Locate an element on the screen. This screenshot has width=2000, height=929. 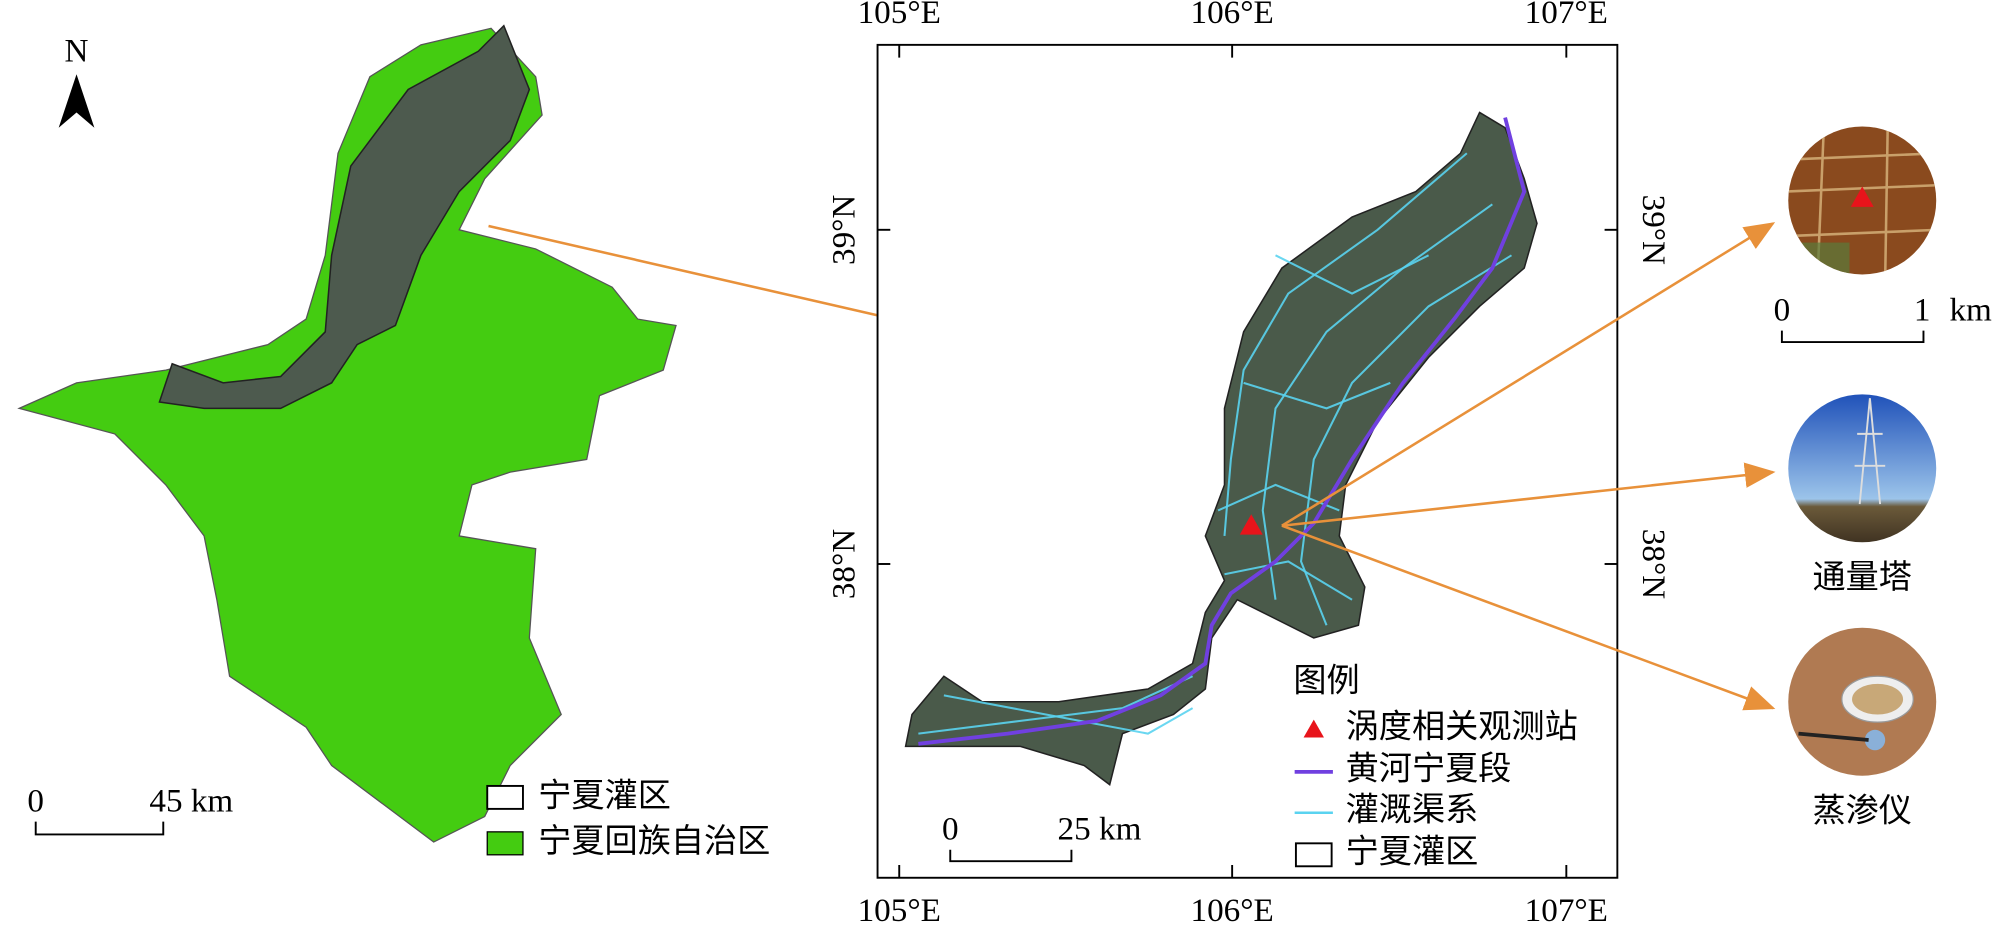
irrigation-district is located at coordinates (344, 217).